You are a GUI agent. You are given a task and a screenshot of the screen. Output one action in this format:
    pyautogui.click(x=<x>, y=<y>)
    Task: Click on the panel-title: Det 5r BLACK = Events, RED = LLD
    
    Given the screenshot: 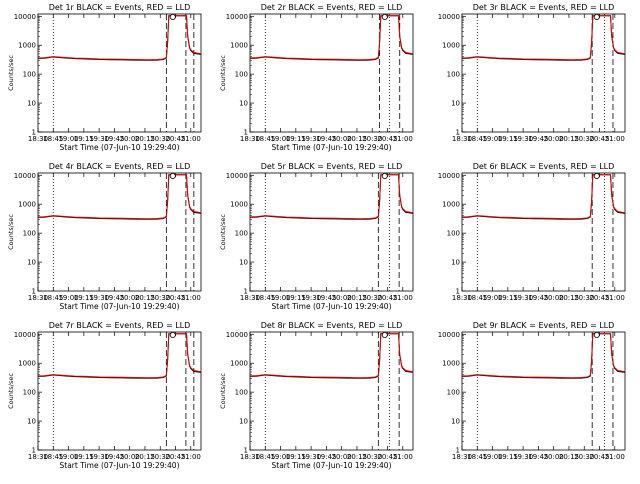 What is the action you would take?
    pyautogui.click(x=332, y=166)
    